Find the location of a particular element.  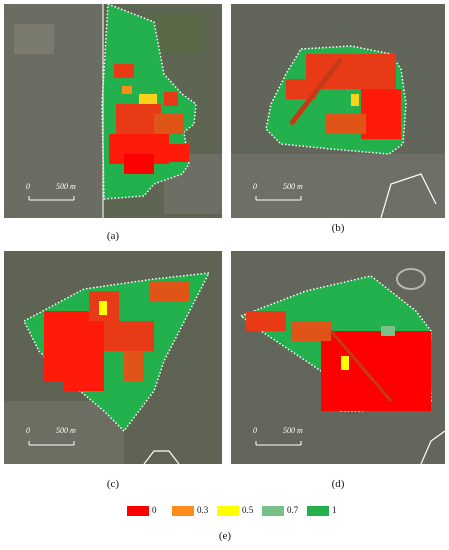

legend-label-0: 0 is located at coordinates (154, 510).